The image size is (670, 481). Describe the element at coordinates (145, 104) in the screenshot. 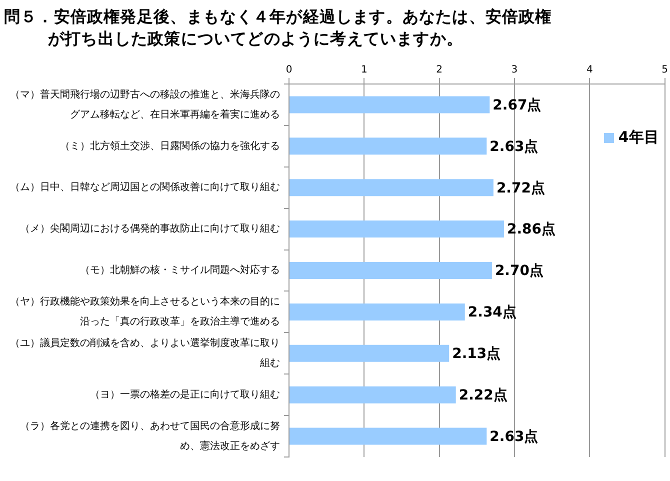

I see `y-tick-label: （マ）普天間飛行場の辺野古への移設の推進と、米海兵隊のグアム移転など、在日米軍再編を着実に進める` at that location.